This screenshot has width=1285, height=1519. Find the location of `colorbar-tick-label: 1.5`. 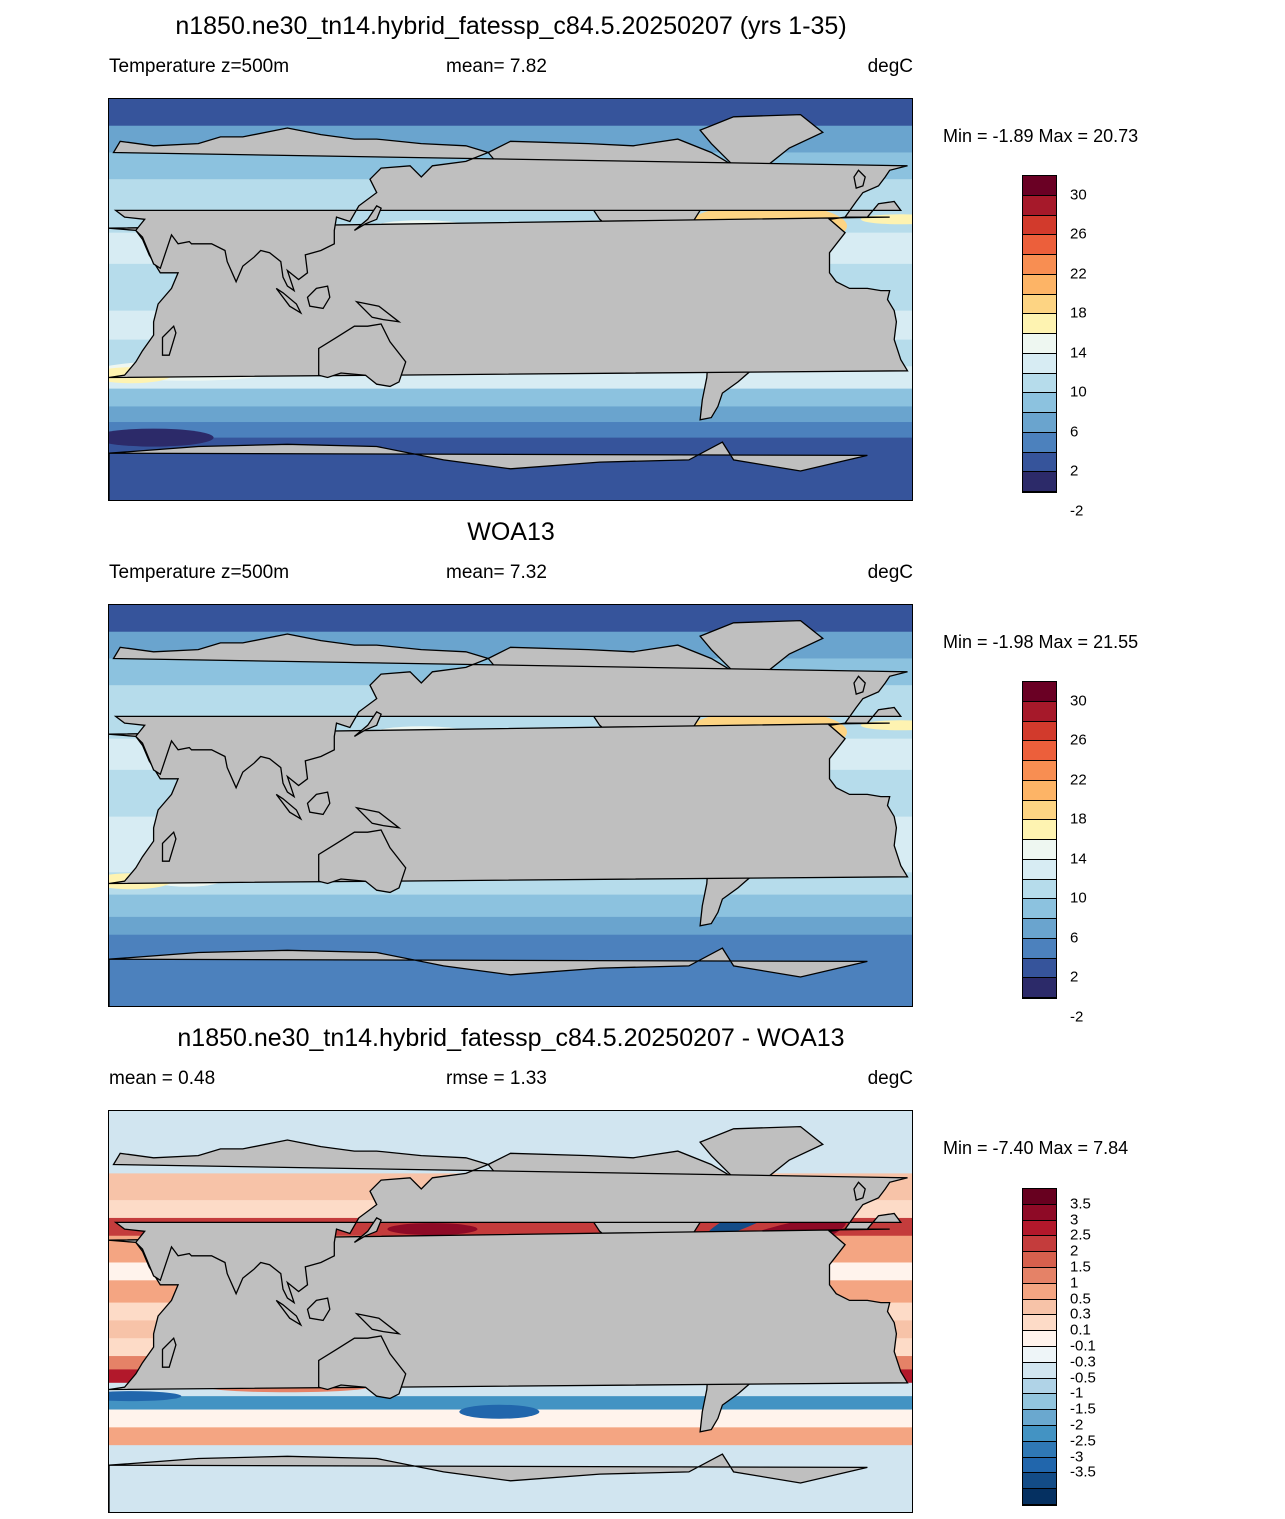

colorbar-tick-label: 1.5 is located at coordinates (1080, 1267).